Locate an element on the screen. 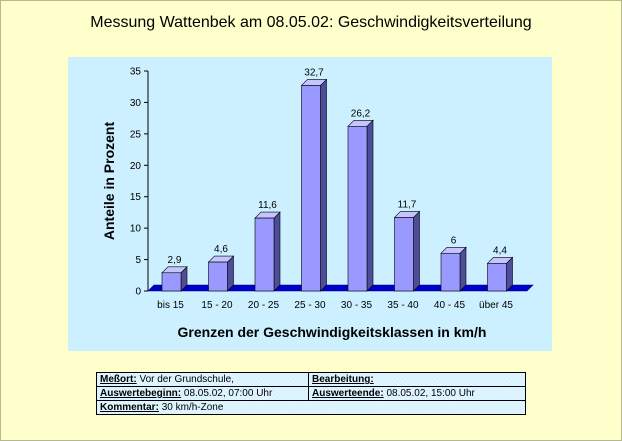  data-label: 32,7 is located at coordinates (314, 72).